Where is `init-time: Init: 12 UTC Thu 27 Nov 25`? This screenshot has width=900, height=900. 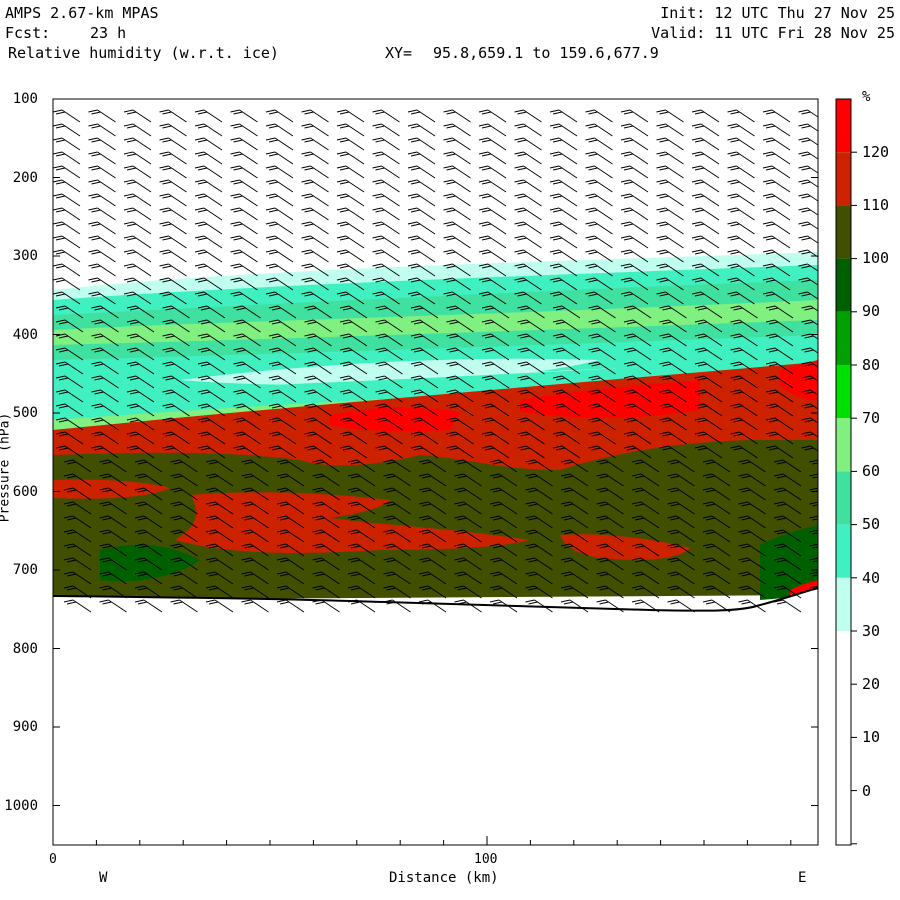
init-time: Init: 12 UTC Thu 27 Nov 25 is located at coordinates (777, 13).